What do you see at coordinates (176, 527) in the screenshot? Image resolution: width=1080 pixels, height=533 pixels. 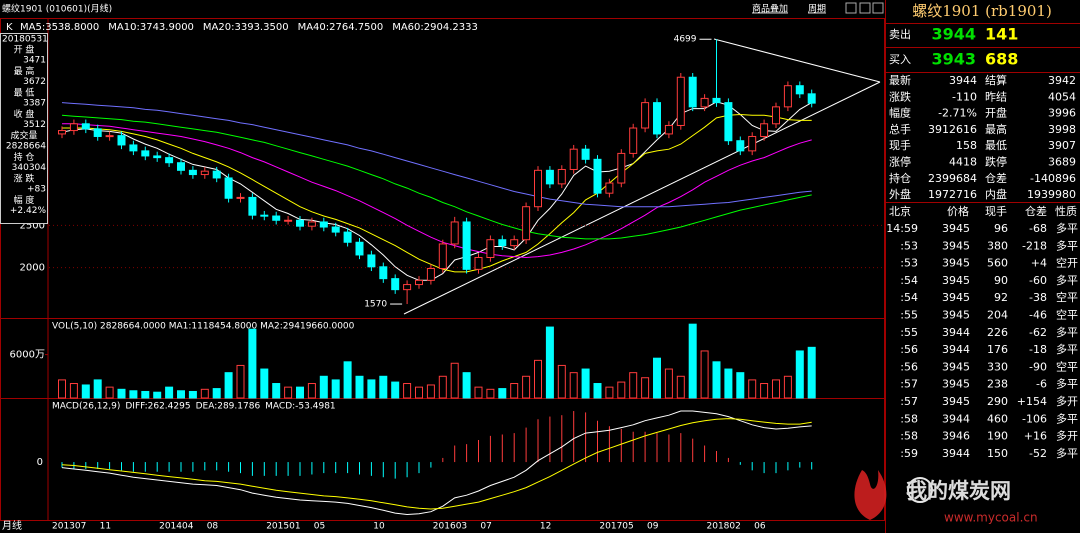 I see `x-tick-label: 201404` at bounding box center [176, 527].